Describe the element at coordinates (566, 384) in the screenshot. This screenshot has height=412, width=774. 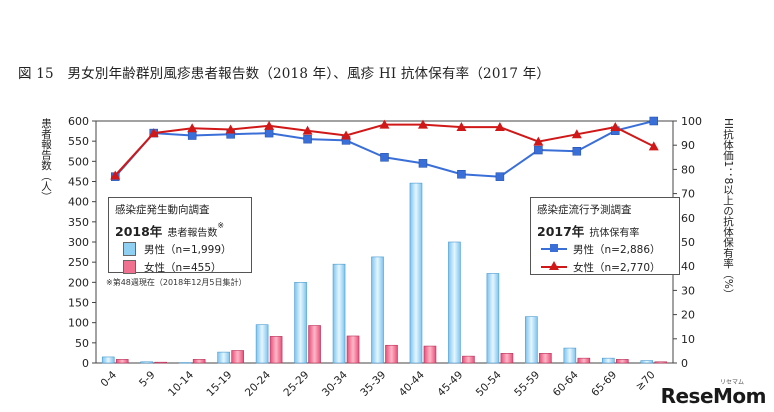
I see `x-tick-label-60-64: 60-64` at that location.